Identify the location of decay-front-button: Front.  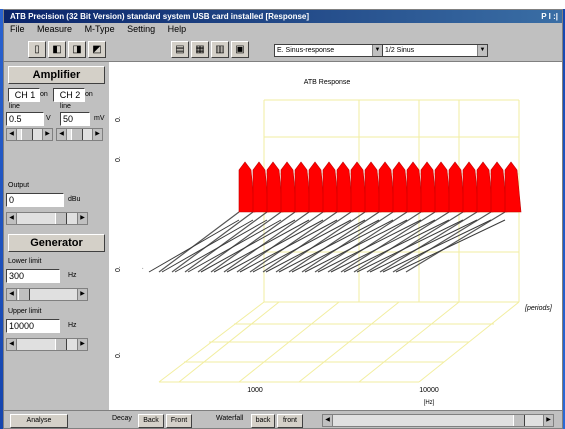
(179, 421).